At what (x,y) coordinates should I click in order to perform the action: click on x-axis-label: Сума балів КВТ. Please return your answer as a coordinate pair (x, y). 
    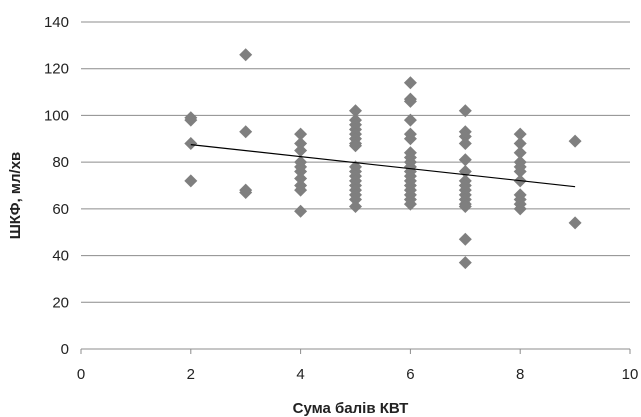
    Looking at the image, I should click on (351, 408).